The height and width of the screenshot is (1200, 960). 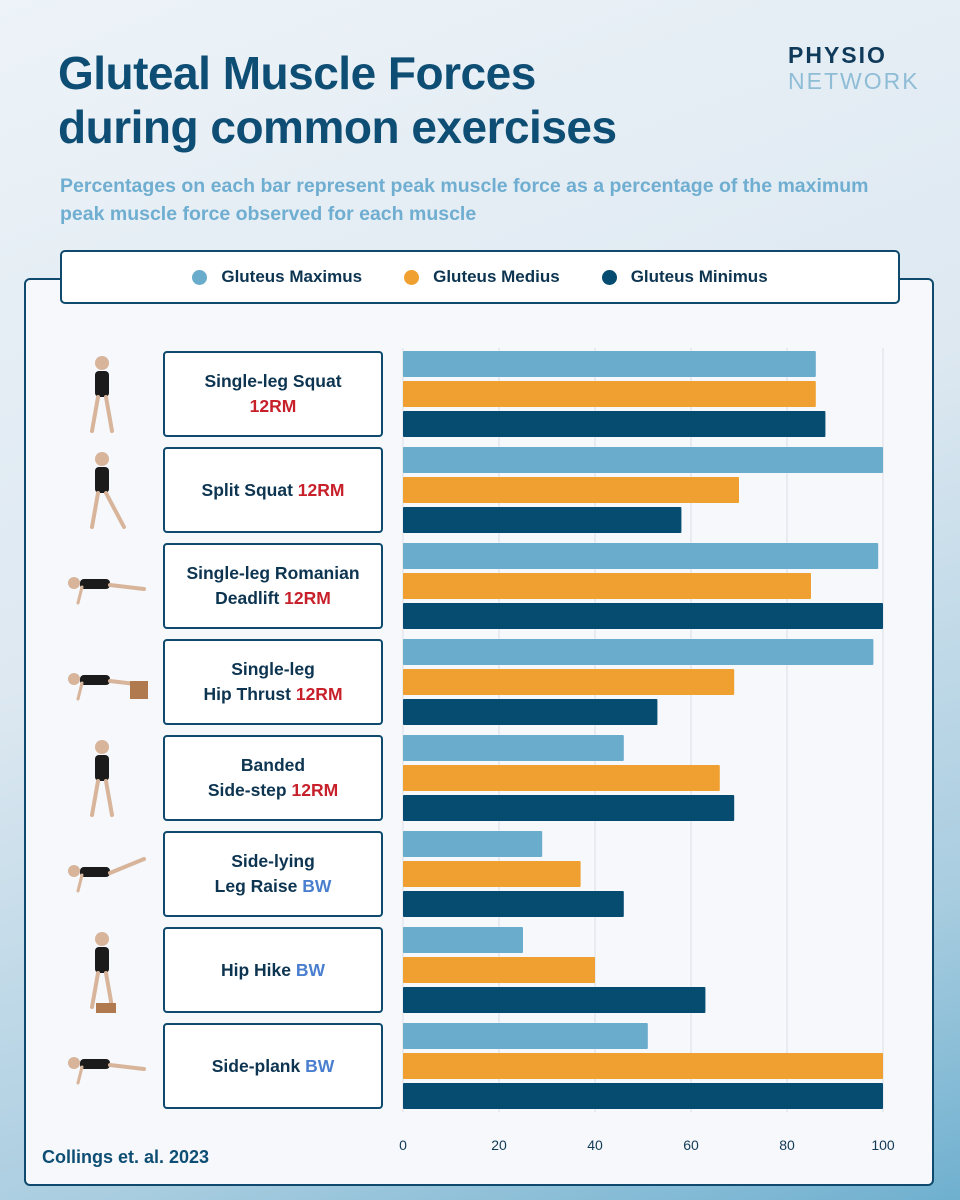 What do you see at coordinates (273, 874) in the screenshot?
I see `exercise-label-text: Side-lying Leg Raise BW` at bounding box center [273, 874].